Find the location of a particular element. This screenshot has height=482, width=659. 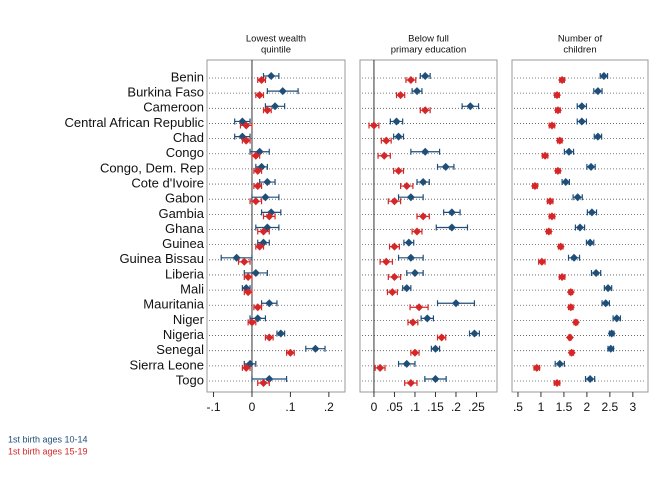

category-label: Guinea is located at coordinates (183, 243).